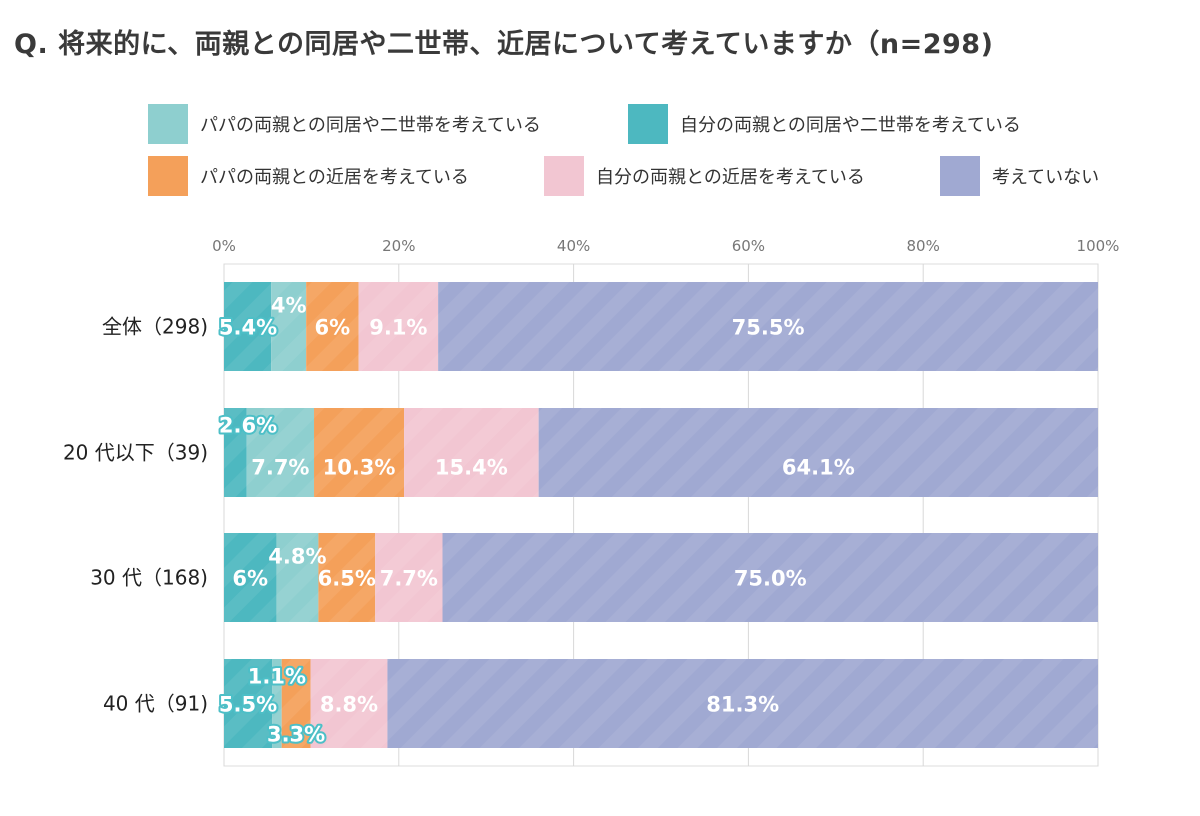 This screenshot has height=816, width=1200. Describe the element at coordinates (730, 177) in the screenshot. I see `legend-label: 自分の両親との近居を考えている` at that location.